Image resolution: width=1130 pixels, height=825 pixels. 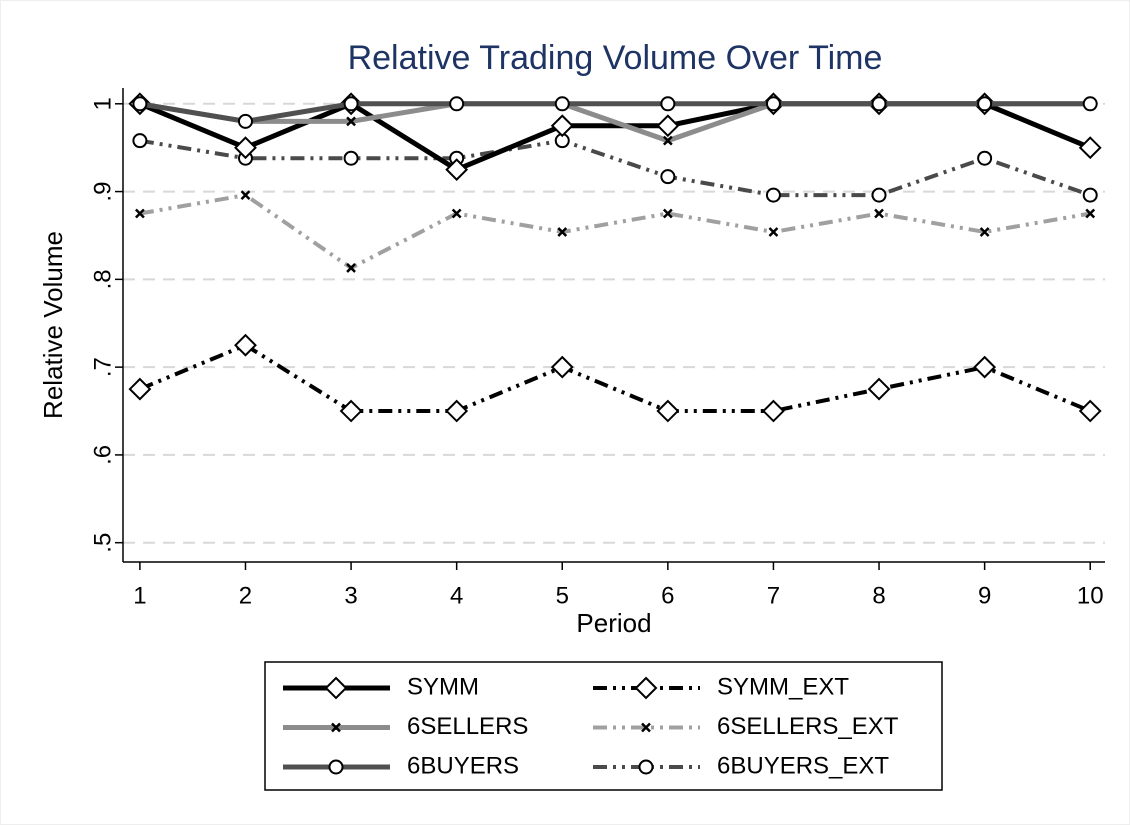 What do you see at coordinates (878, 595) in the screenshot?
I see `x-tick-label: 8` at bounding box center [878, 595].